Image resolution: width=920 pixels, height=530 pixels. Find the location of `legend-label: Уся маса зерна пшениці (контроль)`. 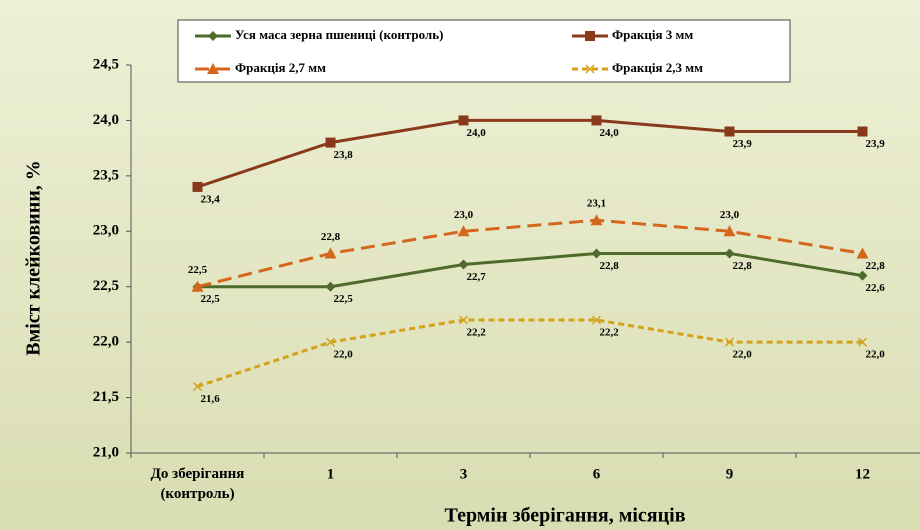

legend-label: Уся маса зерна пшениці (контроль) is located at coordinates (339, 34).